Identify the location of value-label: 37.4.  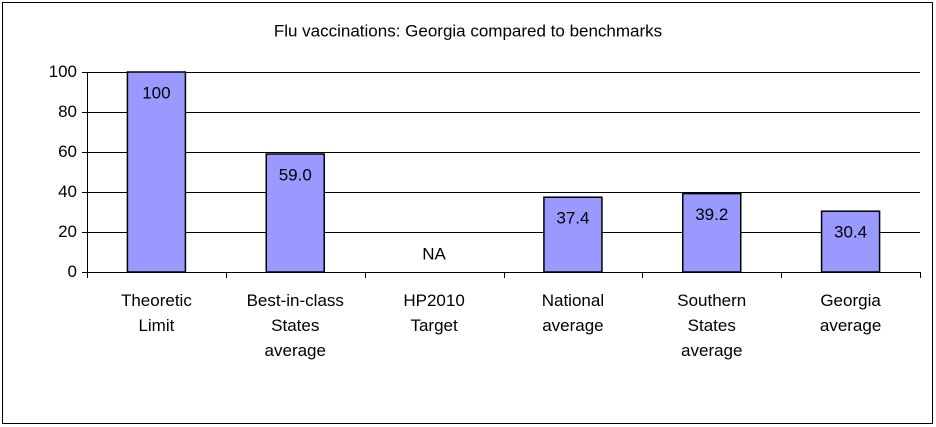
(572, 218).